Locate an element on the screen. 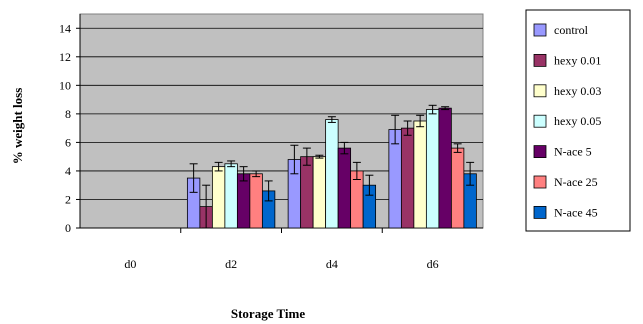  bar-n-ace-5-d6 is located at coordinates (445, 168).